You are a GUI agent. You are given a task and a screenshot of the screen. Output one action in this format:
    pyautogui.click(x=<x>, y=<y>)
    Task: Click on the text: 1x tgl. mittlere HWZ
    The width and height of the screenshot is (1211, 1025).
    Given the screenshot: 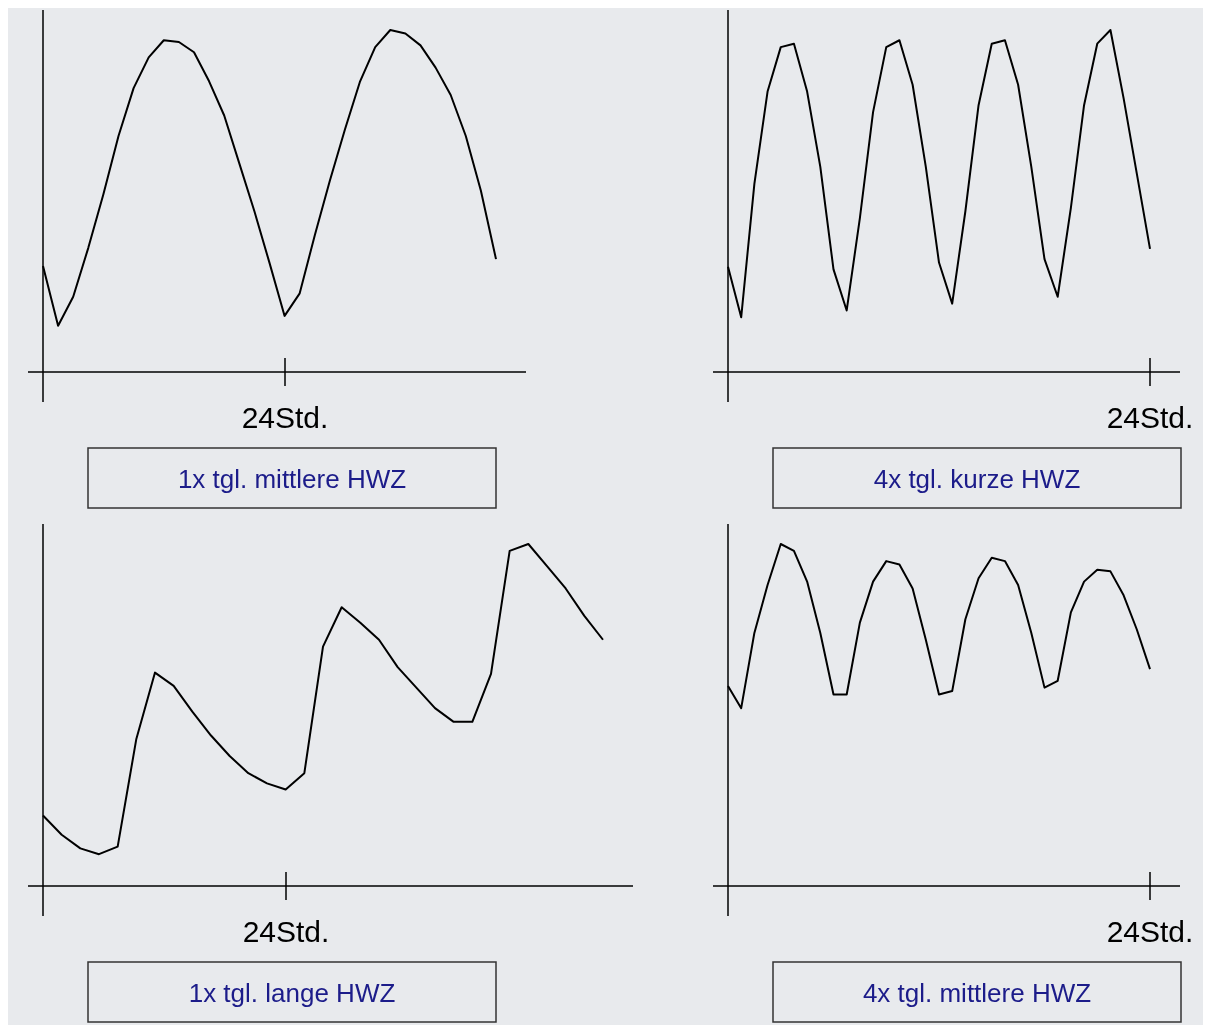 What is the action you would take?
    pyautogui.click(x=292, y=479)
    